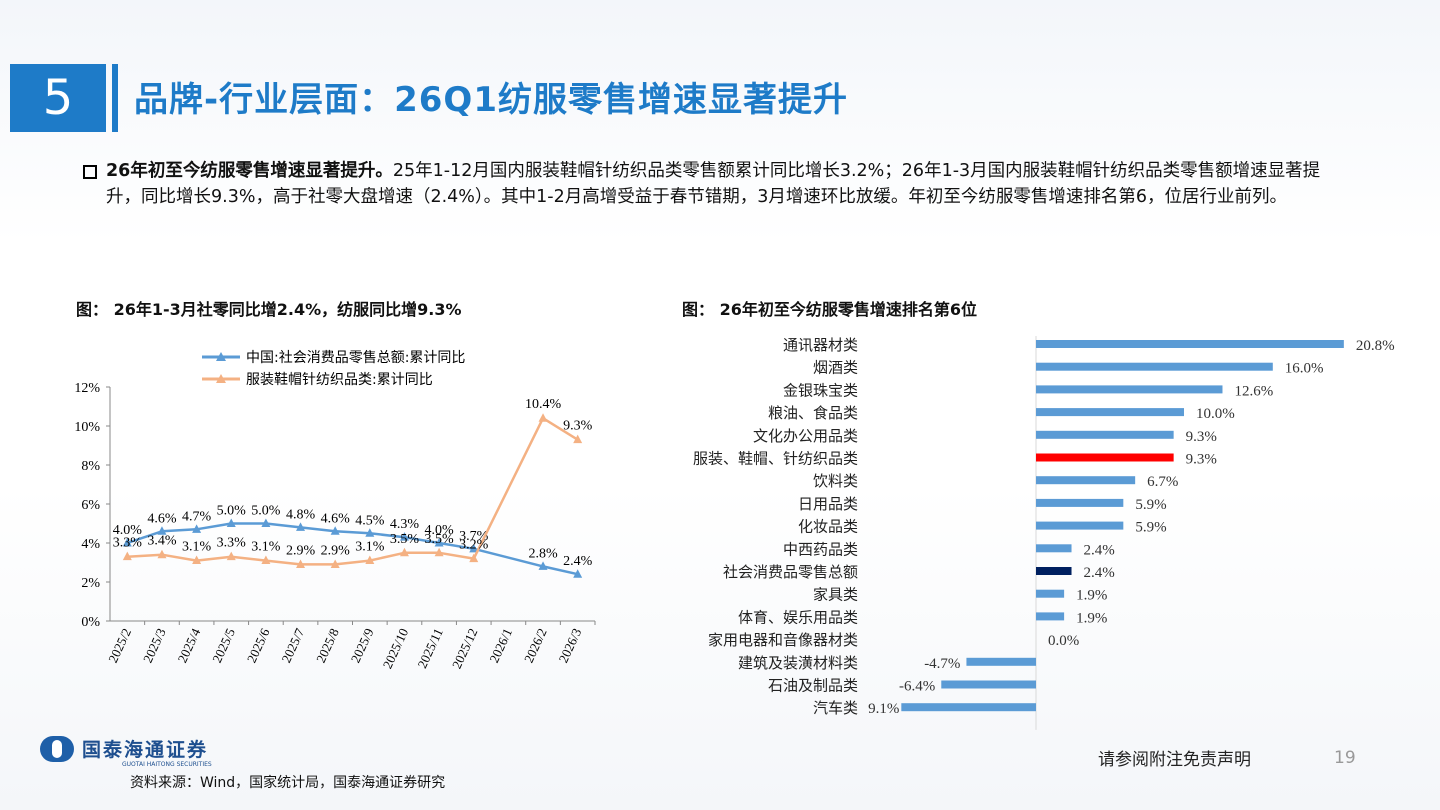 The image size is (1440, 810). What do you see at coordinates (301, 514) in the screenshot?
I see `data-label: 4.8%` at bounding box center [301, 514].